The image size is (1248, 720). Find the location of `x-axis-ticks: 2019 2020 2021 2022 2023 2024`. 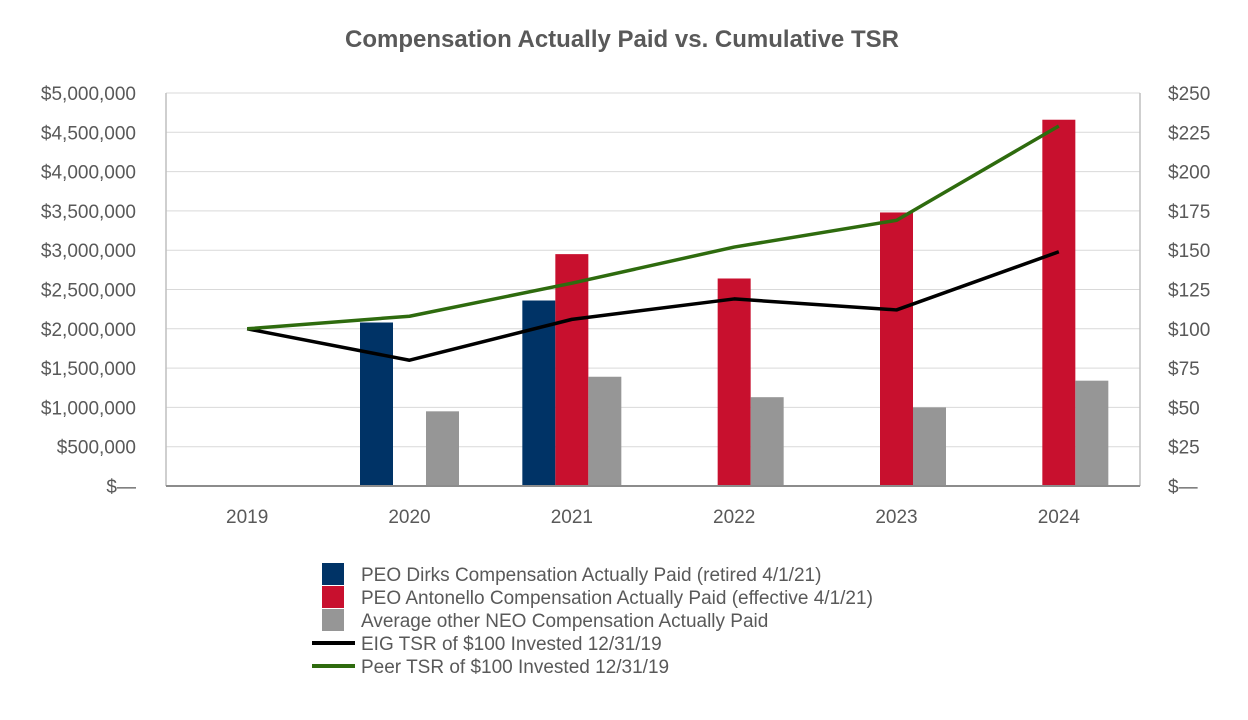

x-axis-ticks: 2019 2020 2021 2022 2023 2024 is located at coordinates (653, 517).